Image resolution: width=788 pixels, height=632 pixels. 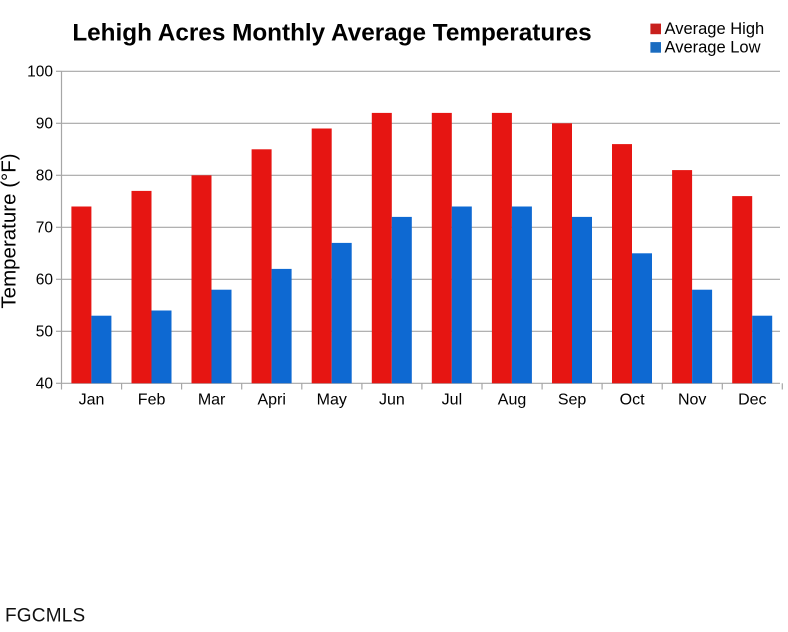 What do you see at coordinates (332, 399) in the screenshot?
I see `svg-text: May` at bounding box center [332, 399].